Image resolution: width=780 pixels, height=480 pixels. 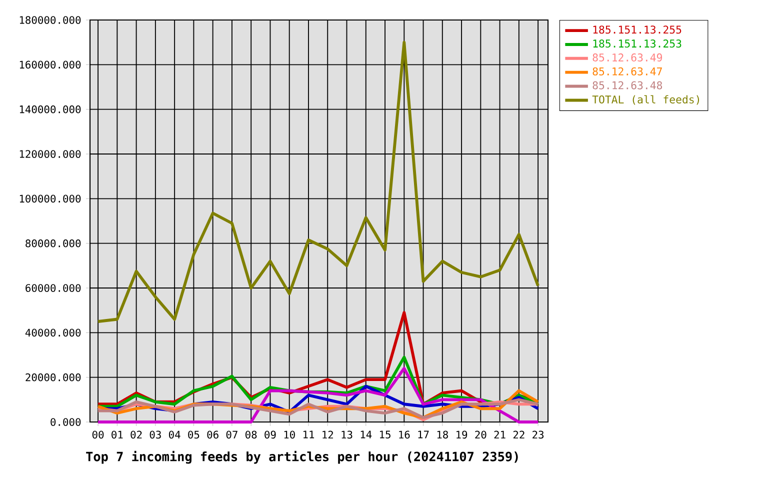 I want to click on x-tick-label: 19, so click(x=462, y=434).